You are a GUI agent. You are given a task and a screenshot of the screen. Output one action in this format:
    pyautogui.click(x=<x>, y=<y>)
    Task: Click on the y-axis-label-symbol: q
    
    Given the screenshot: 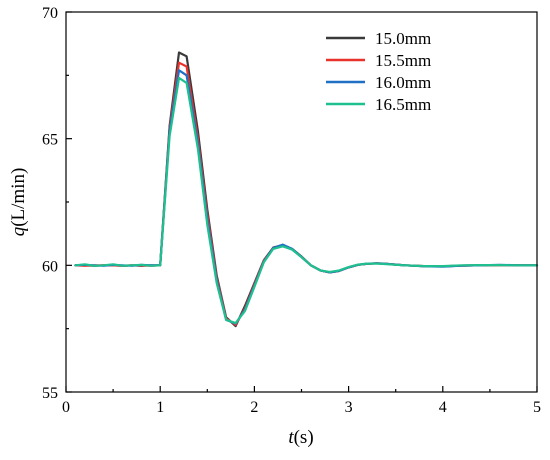 What is the action you would take?
    pyautogui.click(x=18, y=231)
    